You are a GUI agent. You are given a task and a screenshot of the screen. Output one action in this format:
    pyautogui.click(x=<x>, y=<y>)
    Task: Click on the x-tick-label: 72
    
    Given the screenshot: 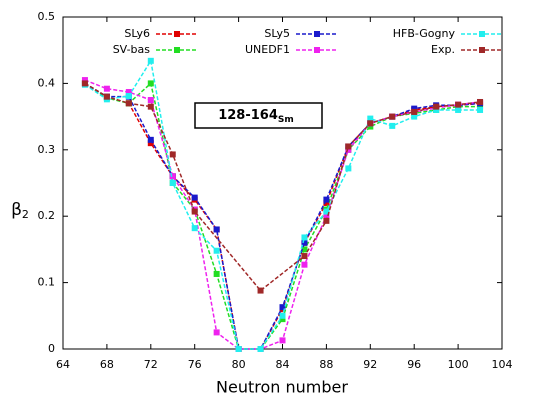 What is the action you would take?
    pyautogui.click(x=151, y=364)
    